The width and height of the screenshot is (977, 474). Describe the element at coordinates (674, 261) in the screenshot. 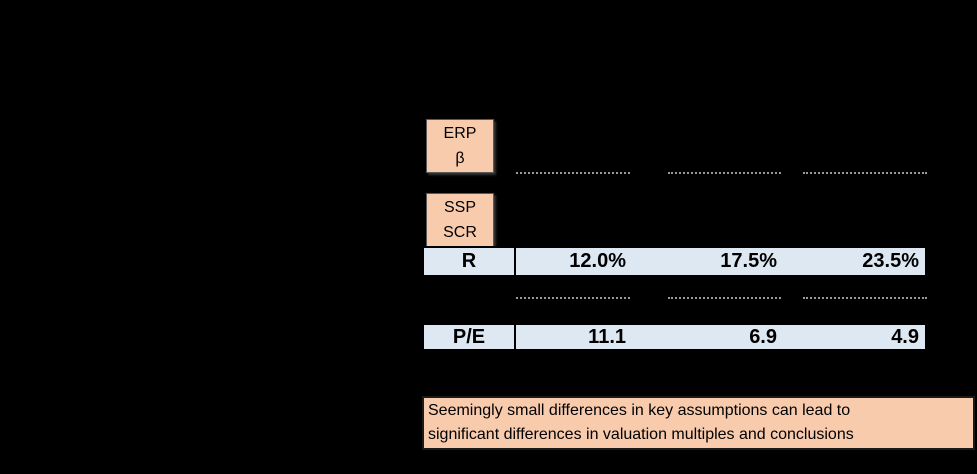

I see `discount-rate-row: R 12.0% 17.5% 23.5%` at that location.